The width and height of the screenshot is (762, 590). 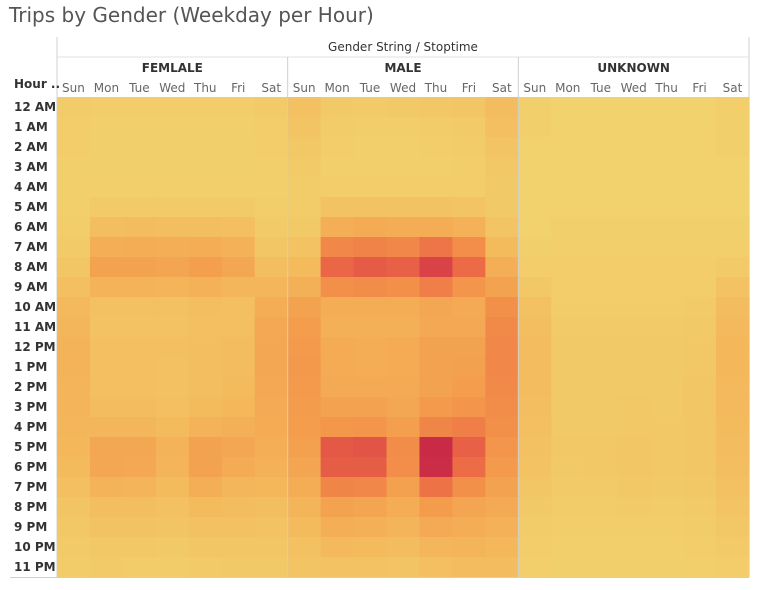 I want to click on day-label-femlale-fri: Fri, so click(x=238, y=88).